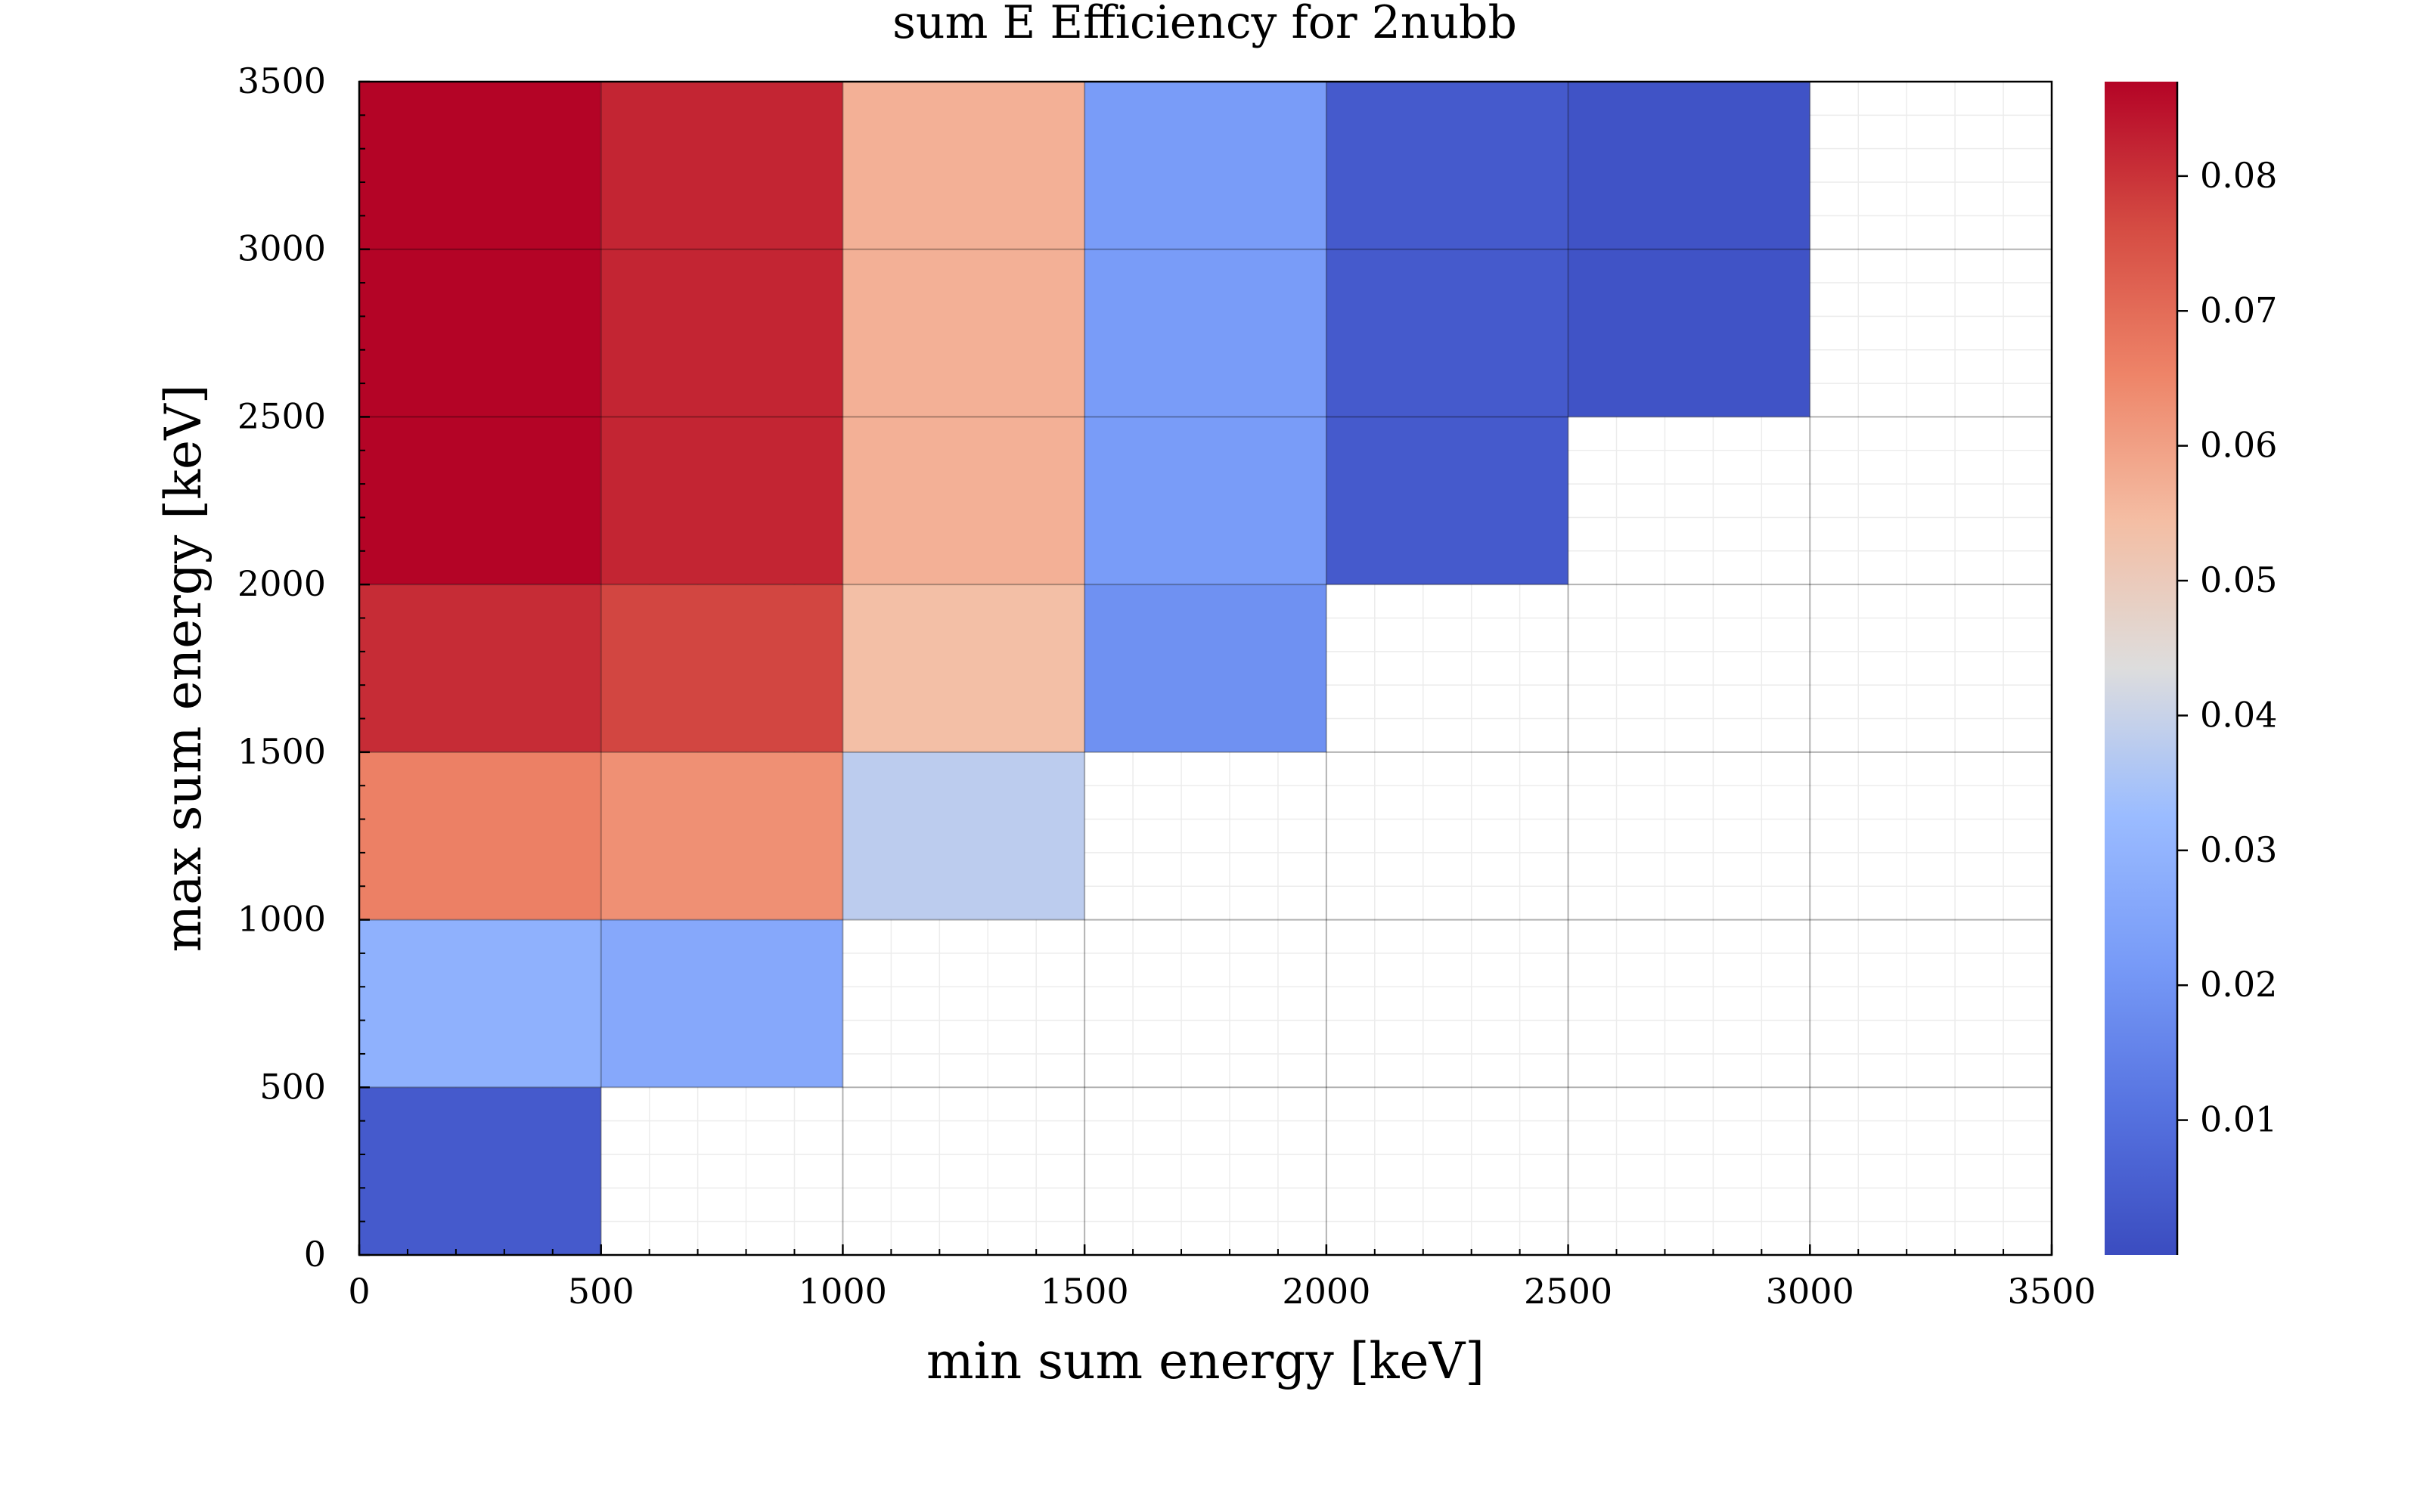  Describe the element at coordinates (2238, 1119) in the screenshot. I see `colorbar-tick-label: 0.01` at that location.